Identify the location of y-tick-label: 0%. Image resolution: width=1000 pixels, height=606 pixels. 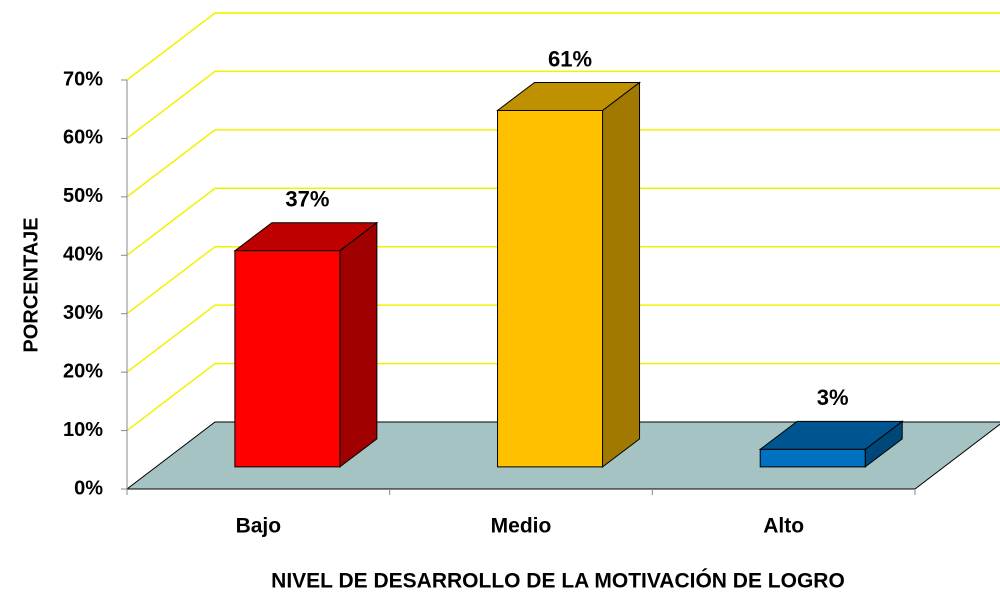
(88, 488).